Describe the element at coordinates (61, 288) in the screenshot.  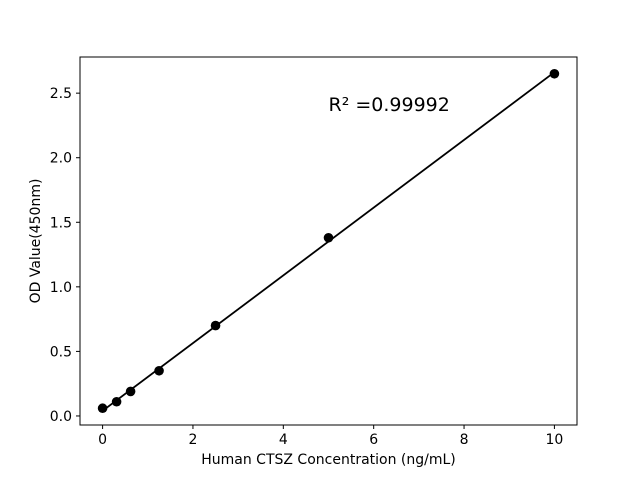
I see `y-tick-label: 1.0` at that location.